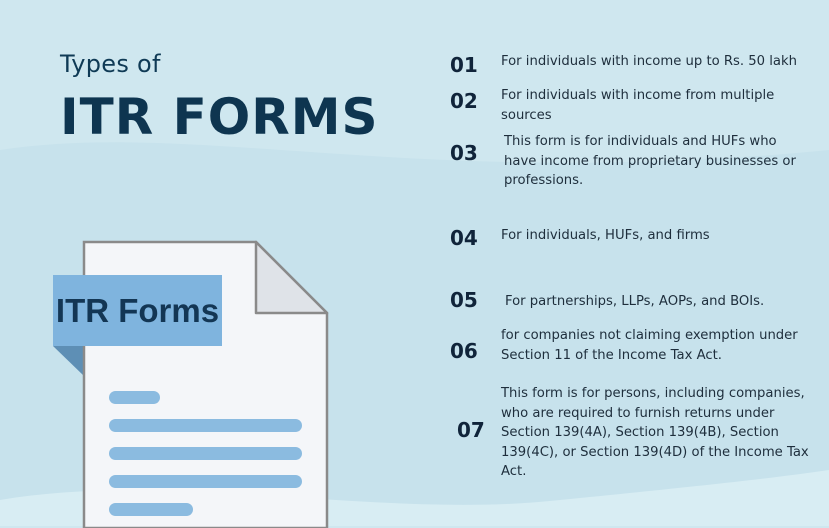  I want to click on item-number: 01, so click(464, 65).